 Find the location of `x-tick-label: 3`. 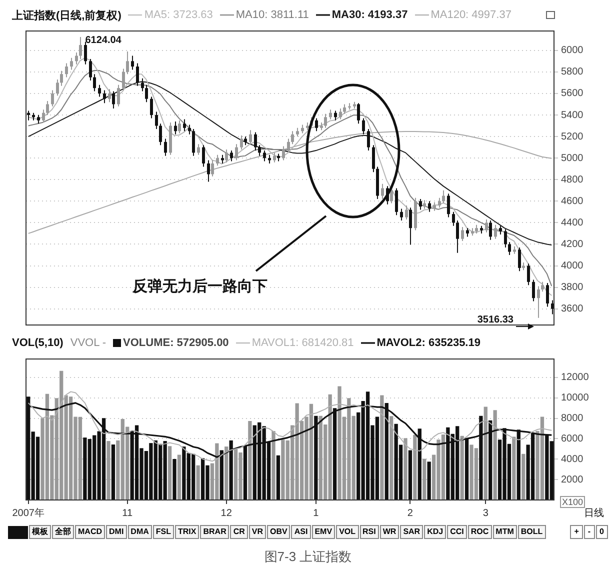

x-tick-label: 3 is located at coordinates (485, 513).